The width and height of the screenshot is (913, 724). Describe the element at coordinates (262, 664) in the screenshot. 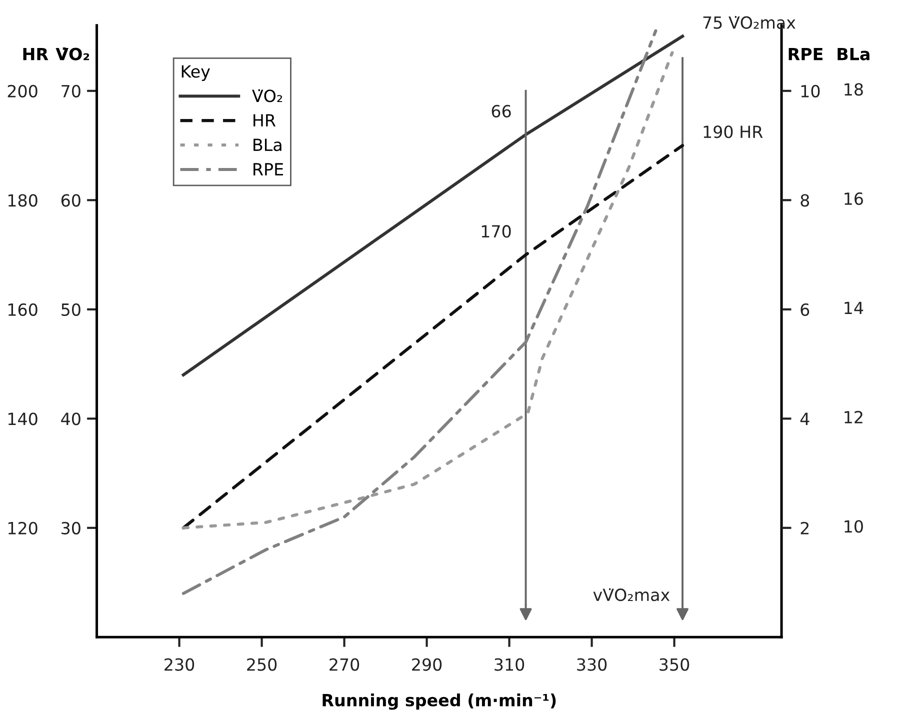

I see `x-tick-label: 250` at that location.